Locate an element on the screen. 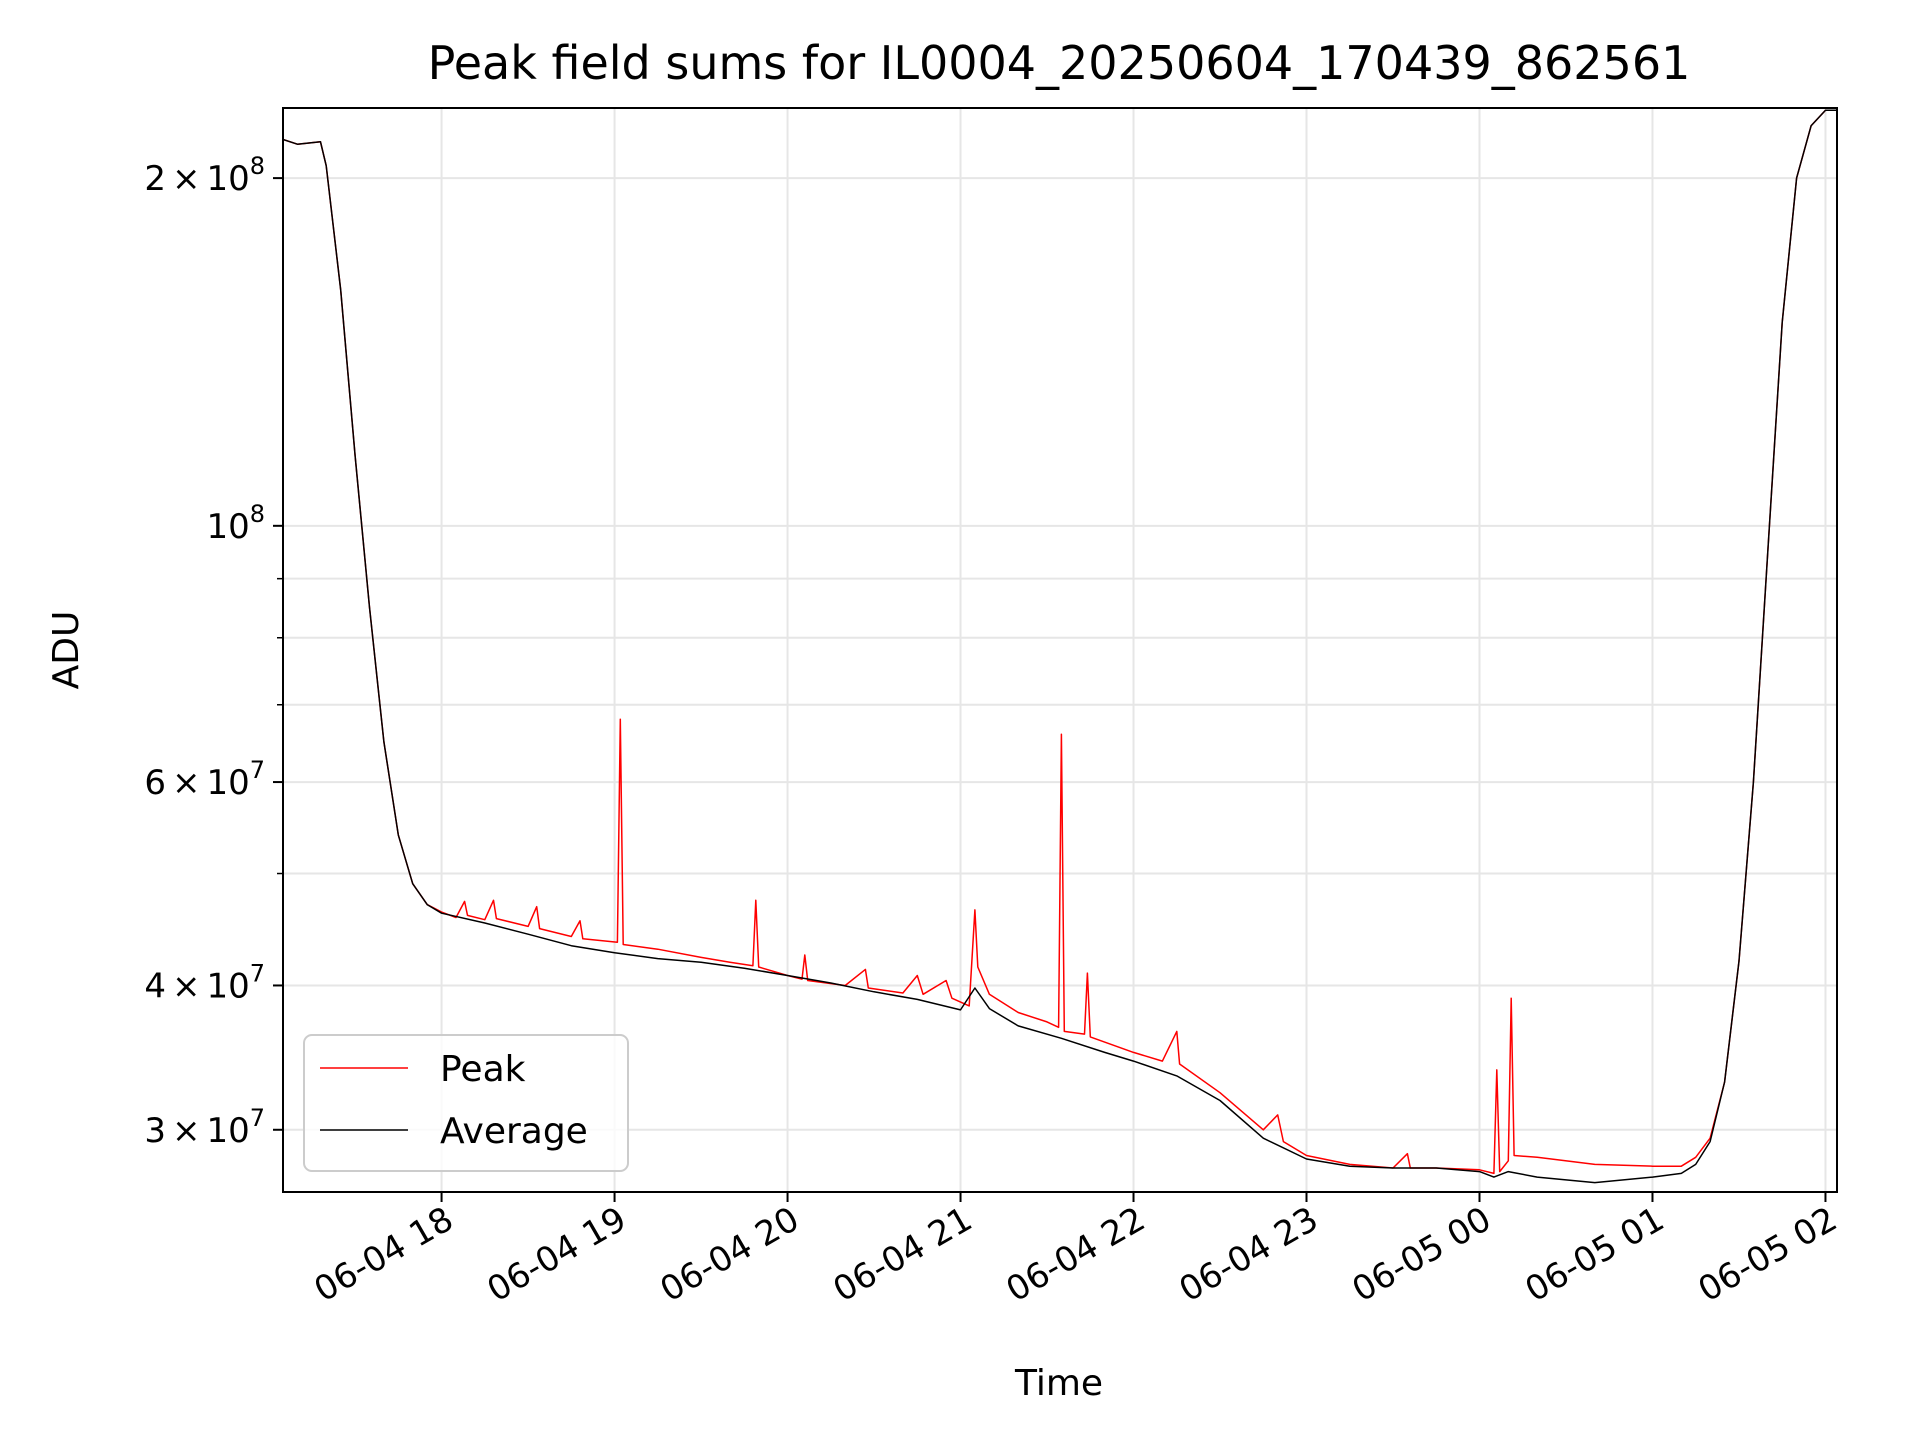 The width and height of the screenshot is (1920, 1440). legend: Peak Average is located at coordinates (466, 1103).